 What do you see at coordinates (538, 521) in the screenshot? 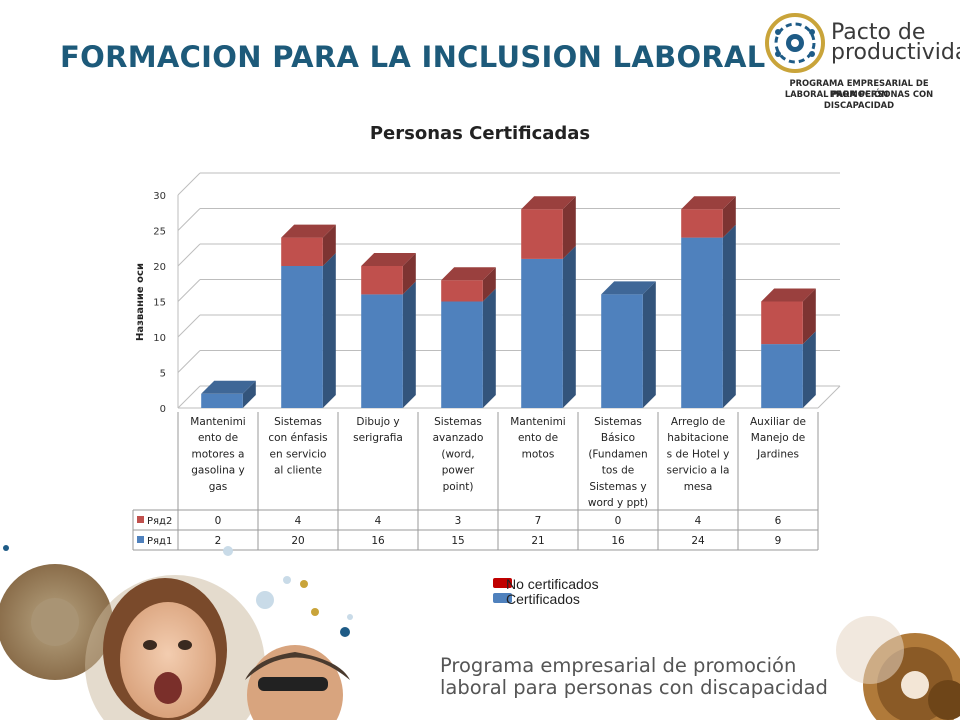
I see `table-value: 7` at bounding box center [538, 521].